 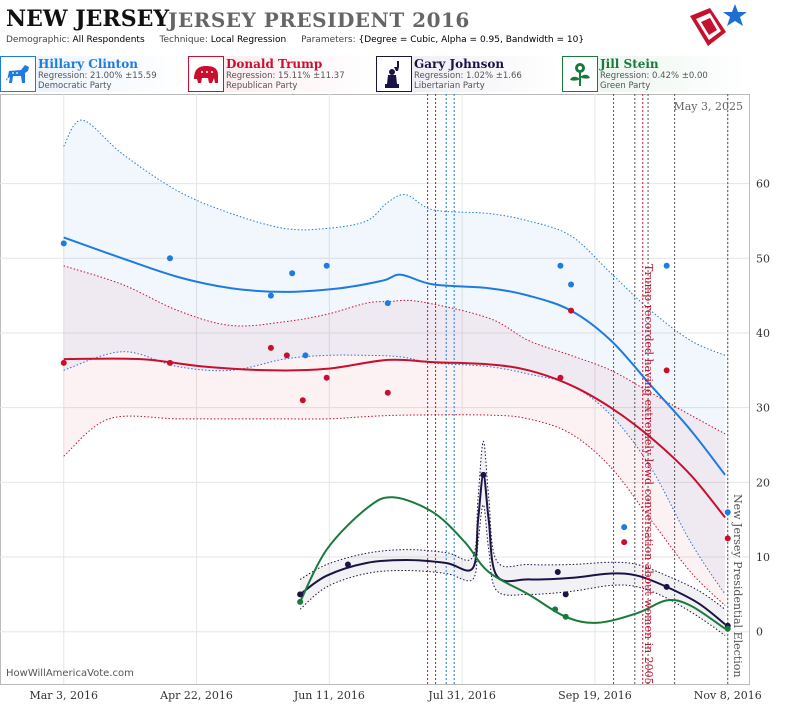 I want to click on star-flag-logo-icon, so click(x=717, y=27).